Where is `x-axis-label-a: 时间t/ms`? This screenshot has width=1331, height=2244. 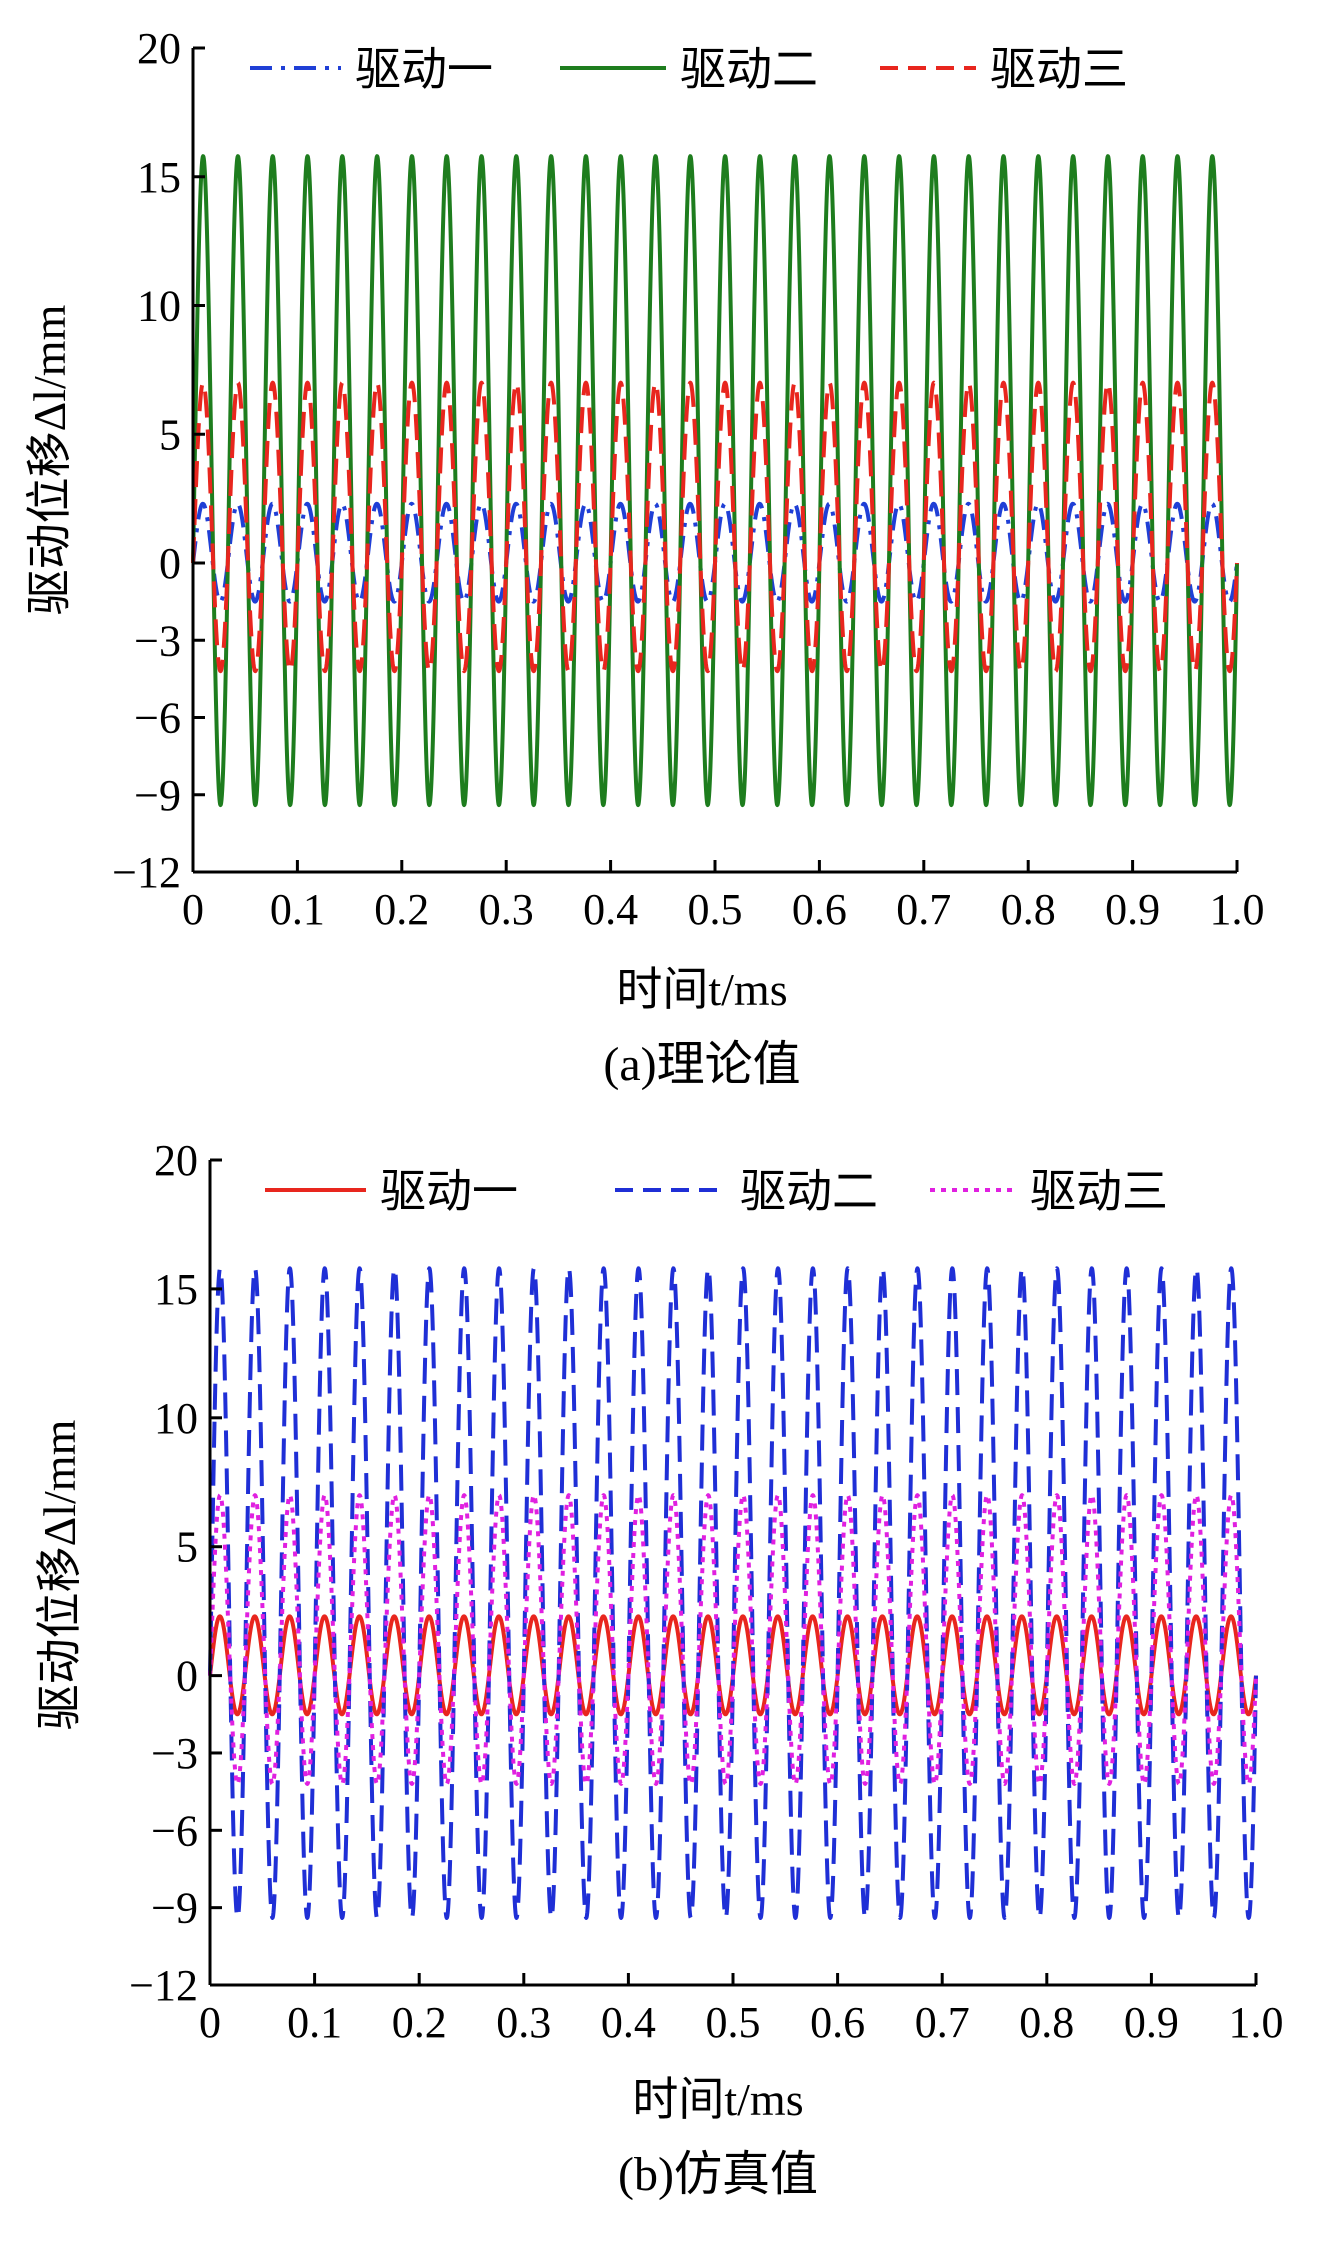
x-axis-label-a: 时间t/ms is located at coordinates (701, 989).